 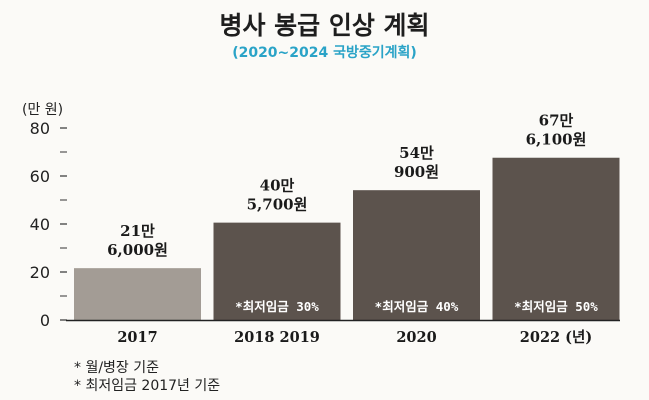 I want to click on bar-inner-label: *최저임금 40%, so click(x=417, y=306).